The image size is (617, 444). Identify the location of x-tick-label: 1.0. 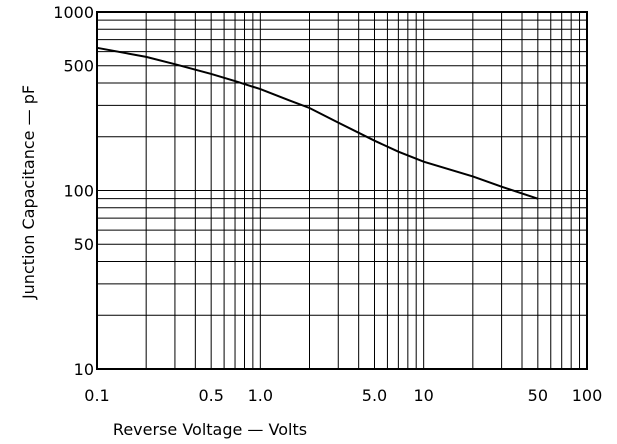
(260, 395).